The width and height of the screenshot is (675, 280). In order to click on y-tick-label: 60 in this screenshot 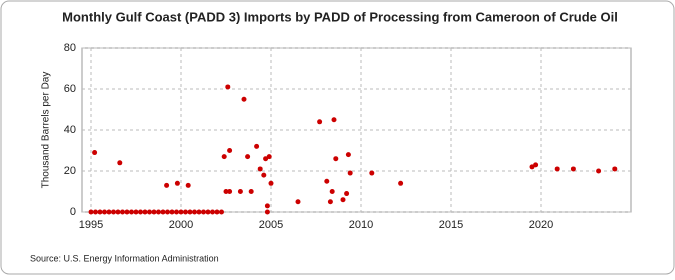, I will do `click(70, 89)`.